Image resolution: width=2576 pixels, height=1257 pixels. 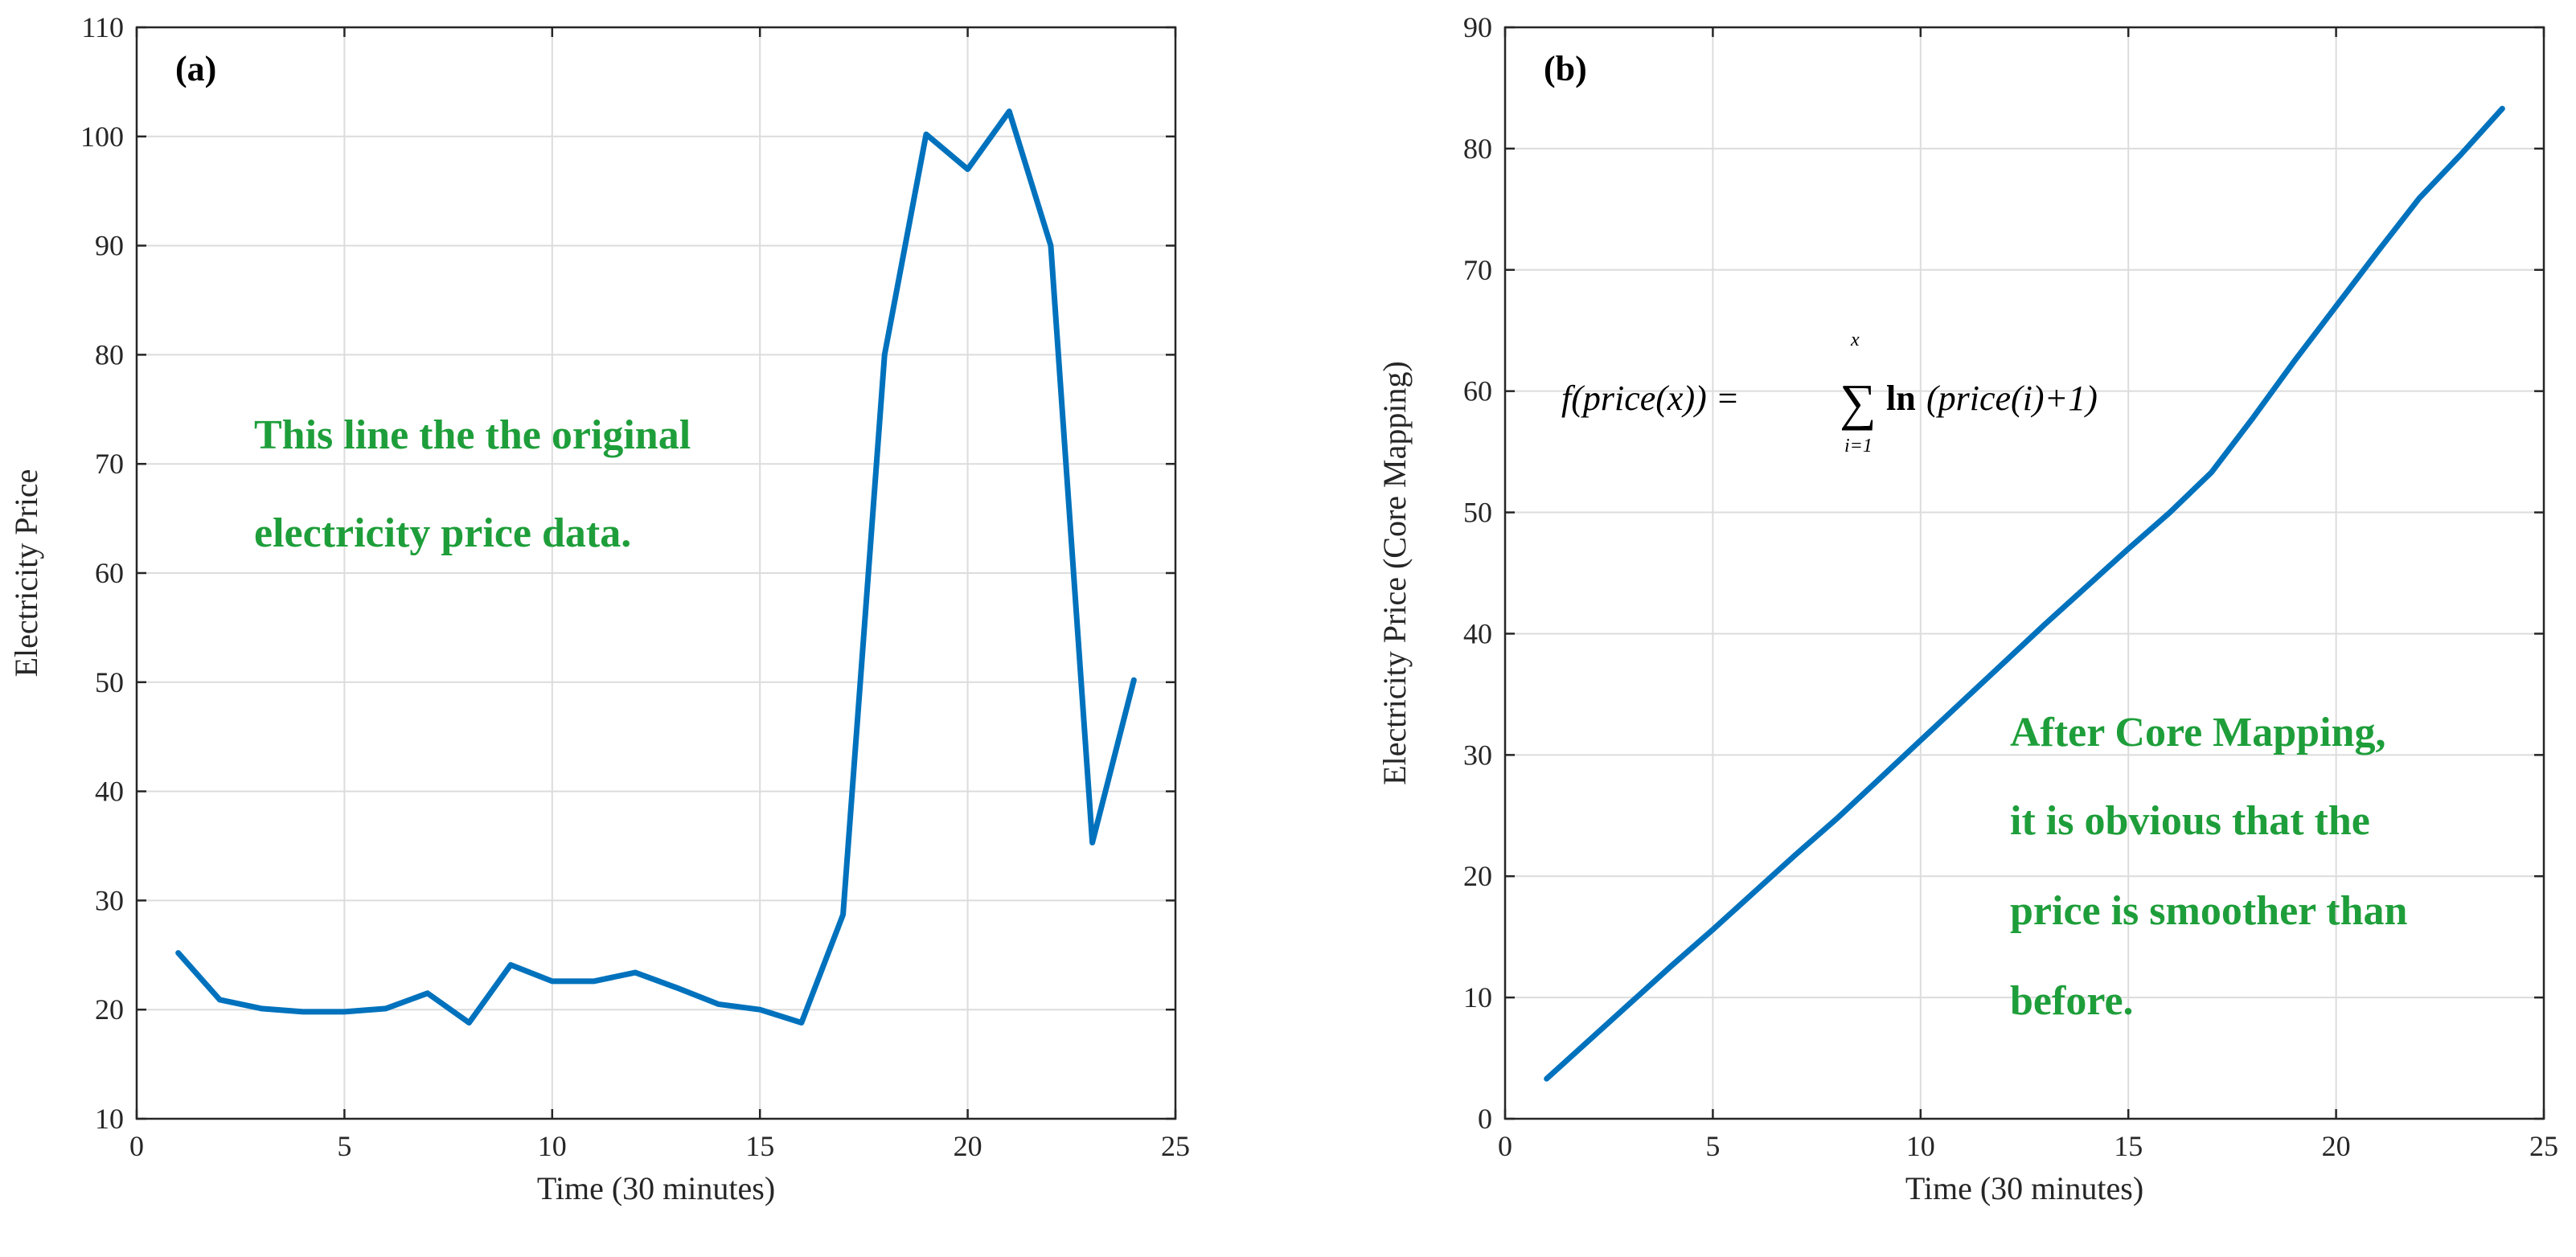 What do you see at coordinates (442, 533) in the screenshot?
I see `panel-a-annotation-line-2: electricity price data.` at bounding box center [442, 533].